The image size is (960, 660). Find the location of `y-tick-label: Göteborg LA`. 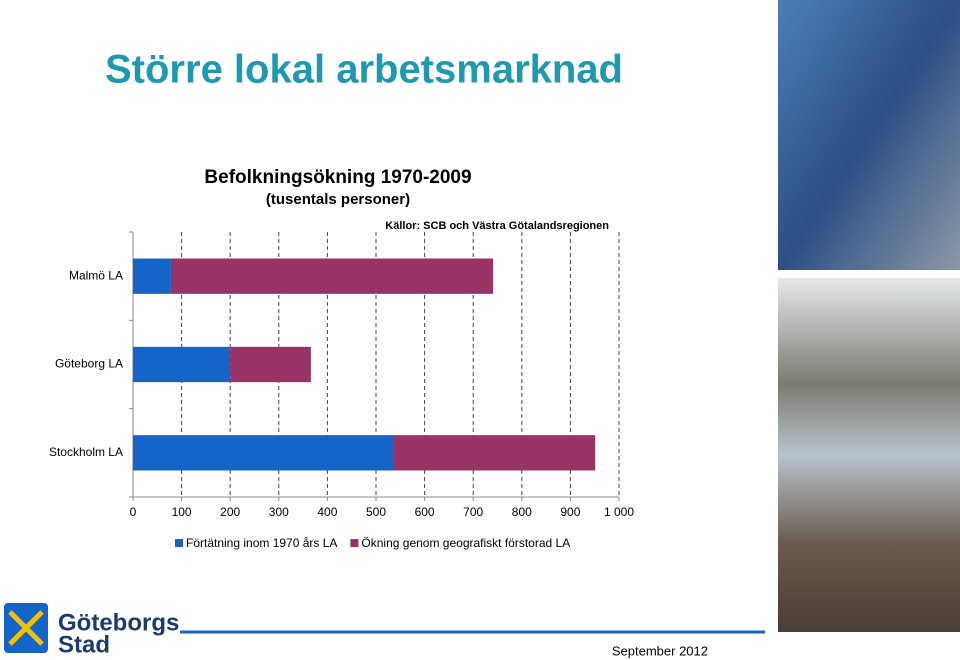

y-tick-label: Göteborg LA is located at coordinates (89, 364).